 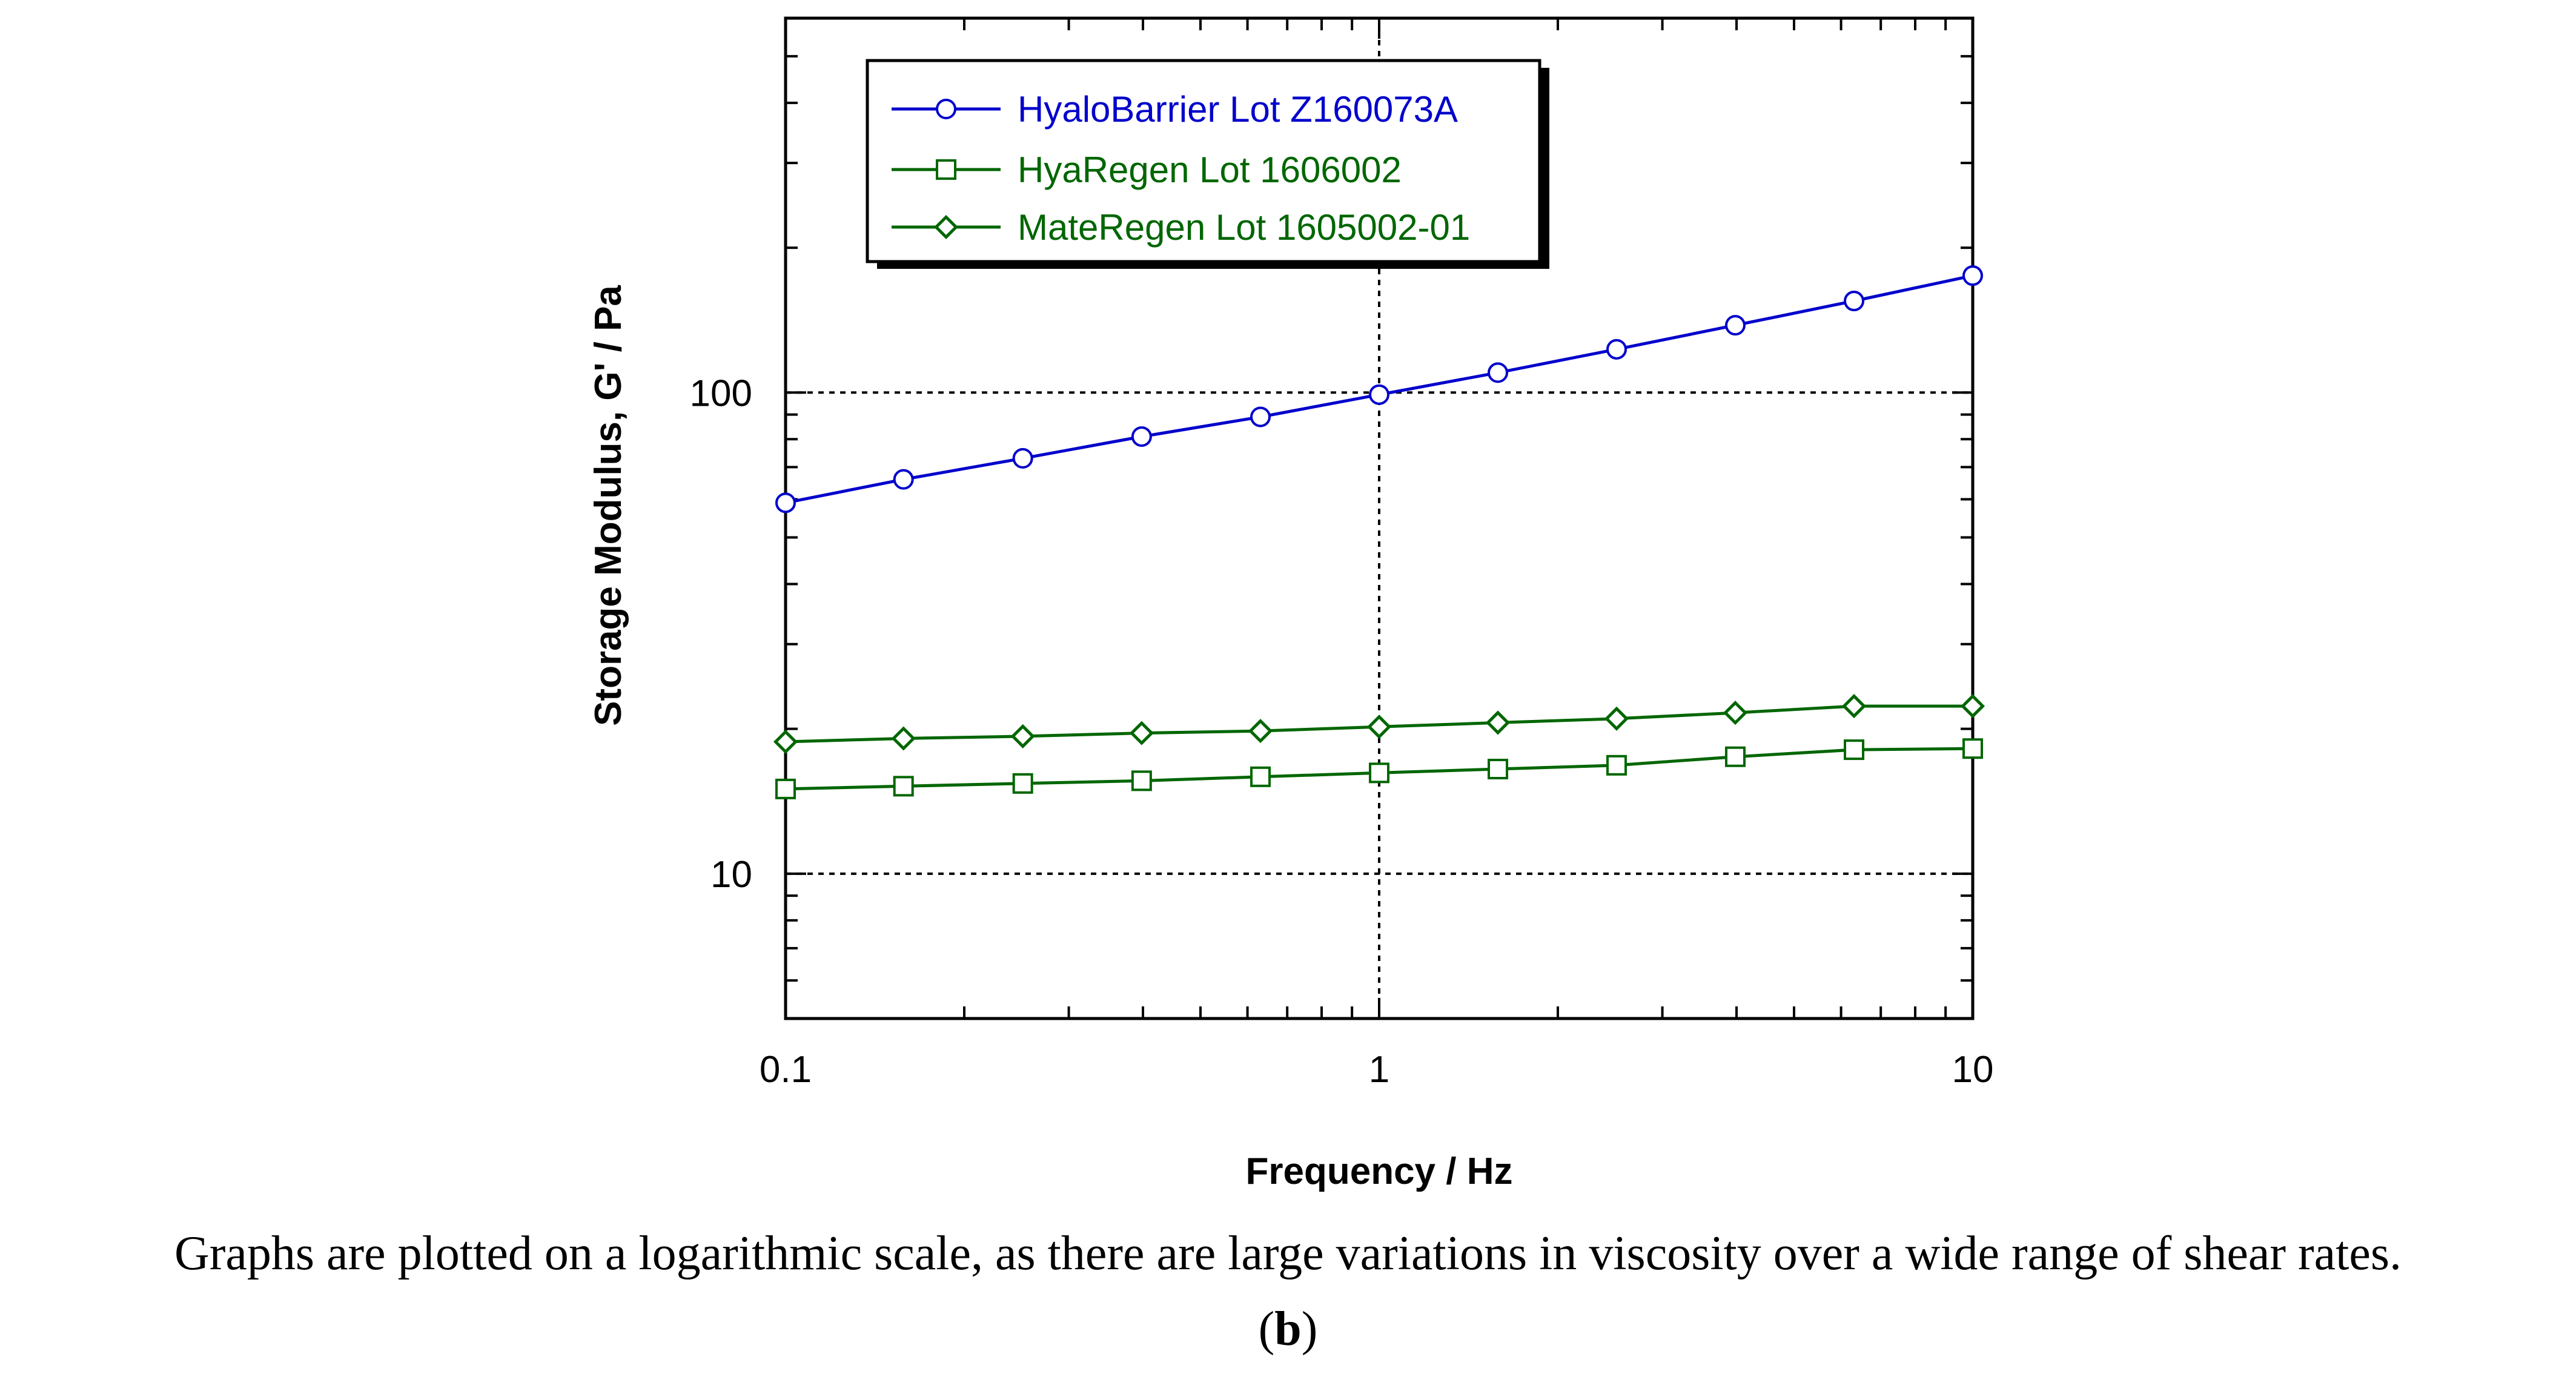 What do you see at coordinates (608, 506) in the screenshot?
I see `y-axis-title: Storage Modulus, G' / Pa` at bounding box center [608, 506].